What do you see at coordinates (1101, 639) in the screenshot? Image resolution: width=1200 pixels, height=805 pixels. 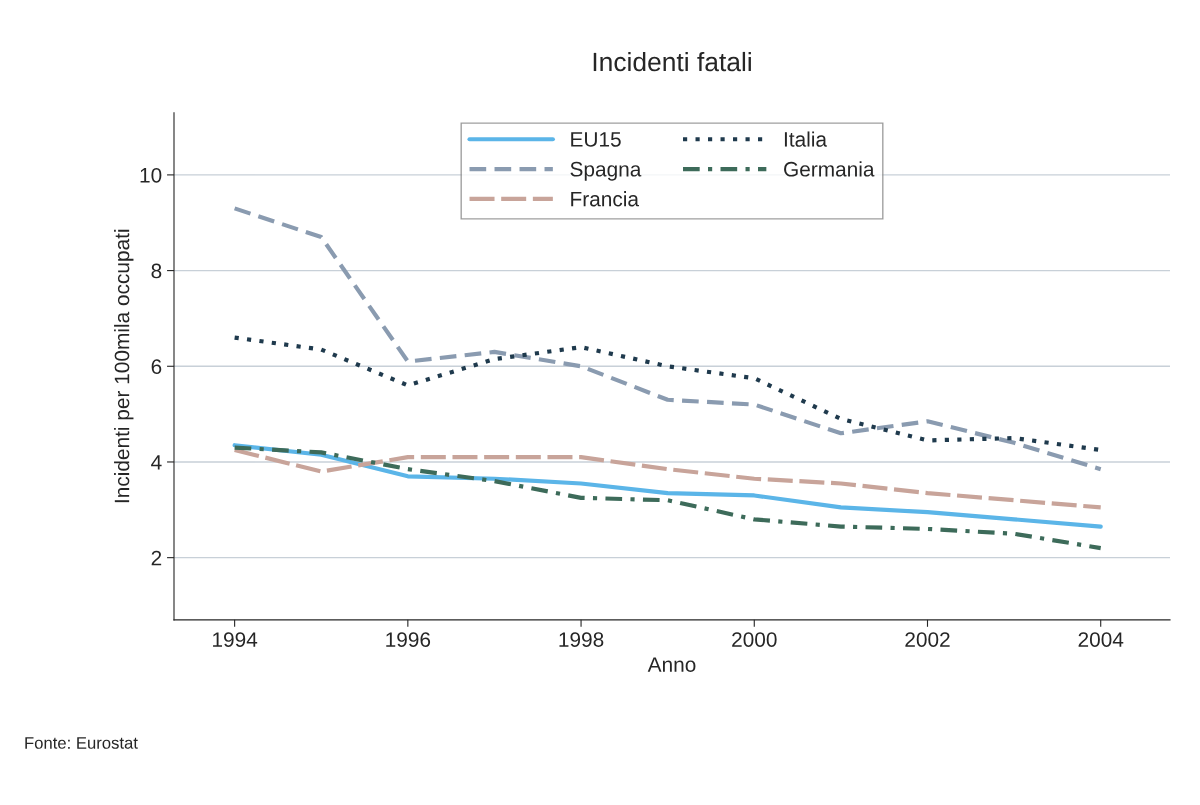 I see `x-tick-label: 2004` at bounding box center [1101, 639].